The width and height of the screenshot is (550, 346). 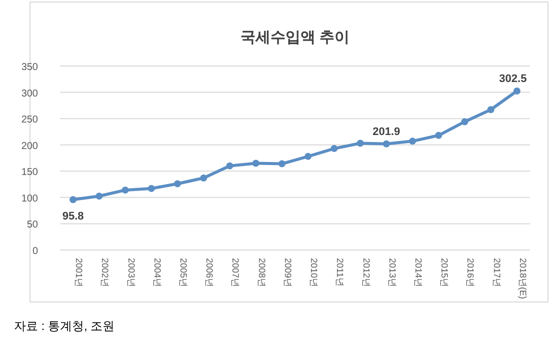 What do you see at coordinates (392, 273) in the screenshot?
I see `x-tick-label: 2013년` at bounding box center [392, 273].